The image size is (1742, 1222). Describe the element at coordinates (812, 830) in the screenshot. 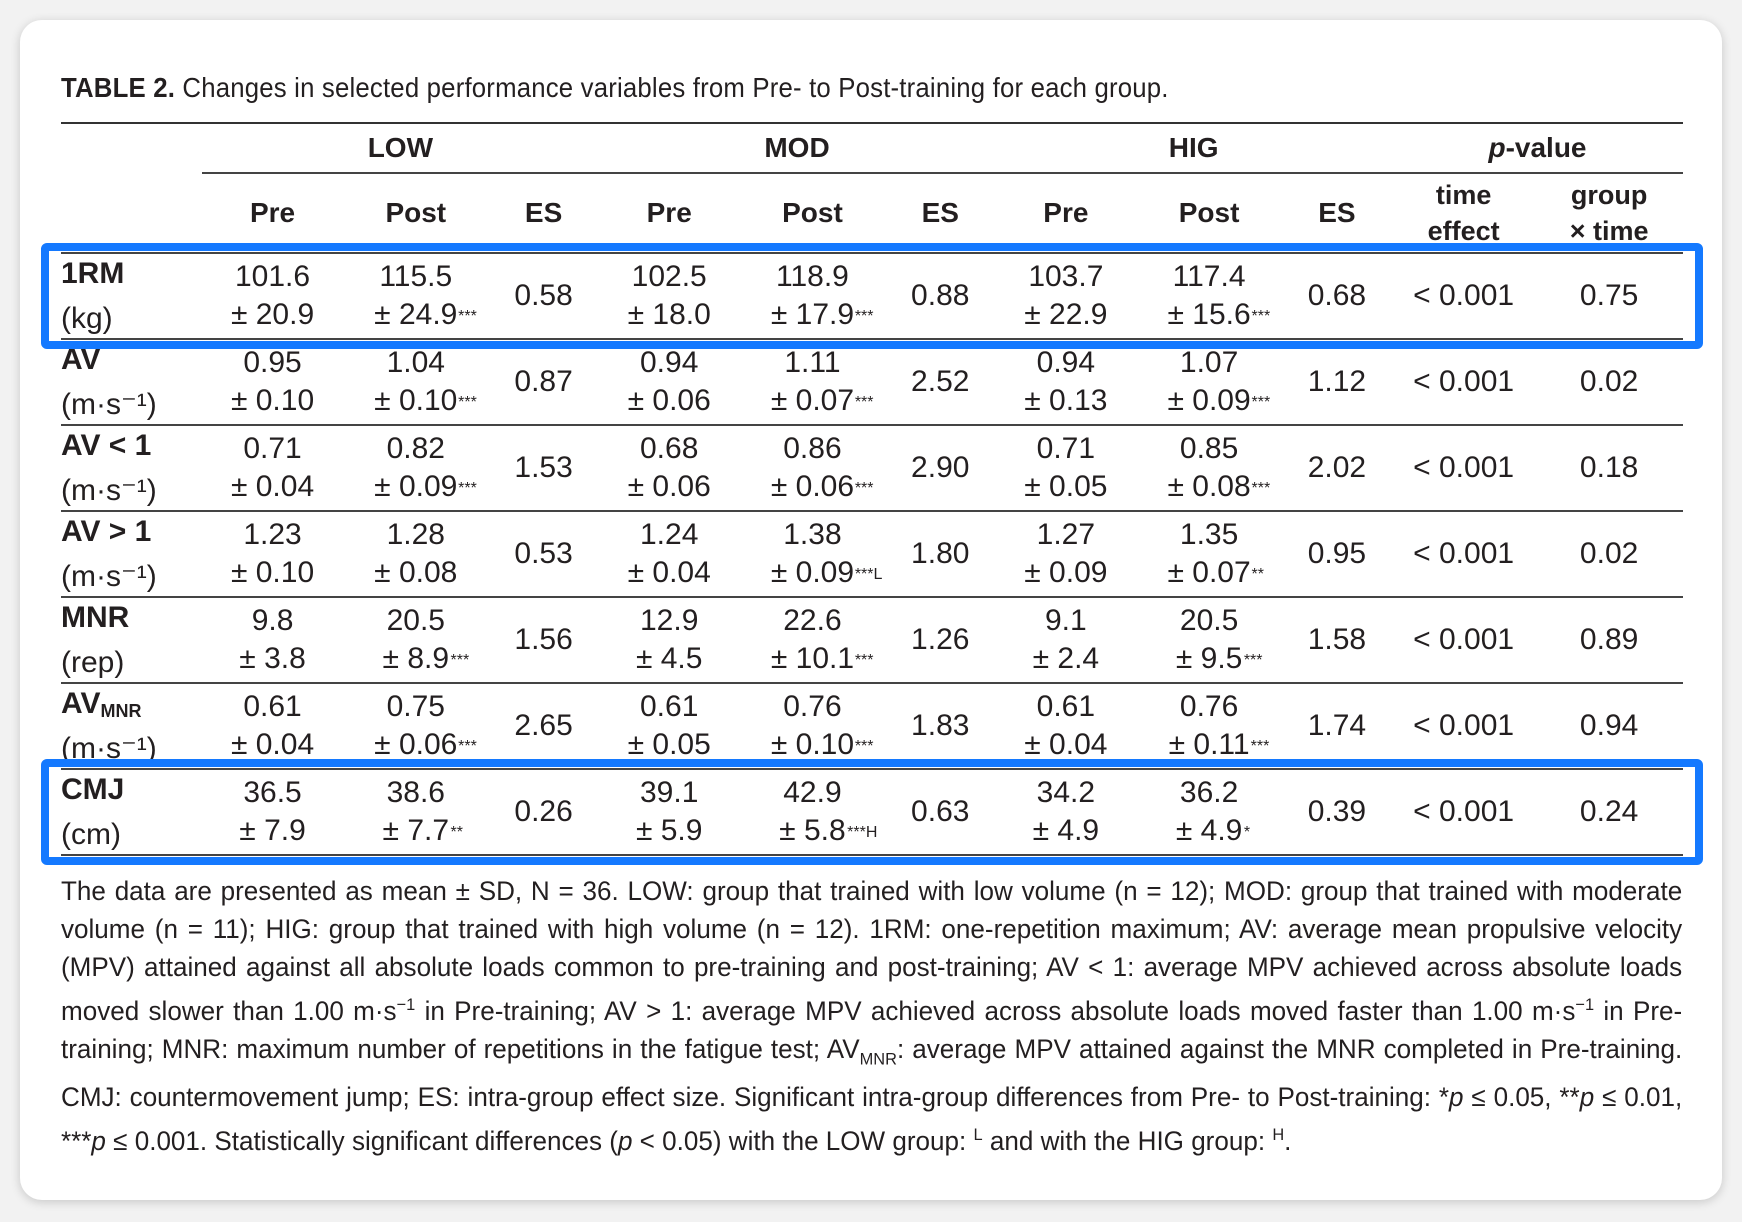

I see `mod-post-sd: ± 5.8` at that location.